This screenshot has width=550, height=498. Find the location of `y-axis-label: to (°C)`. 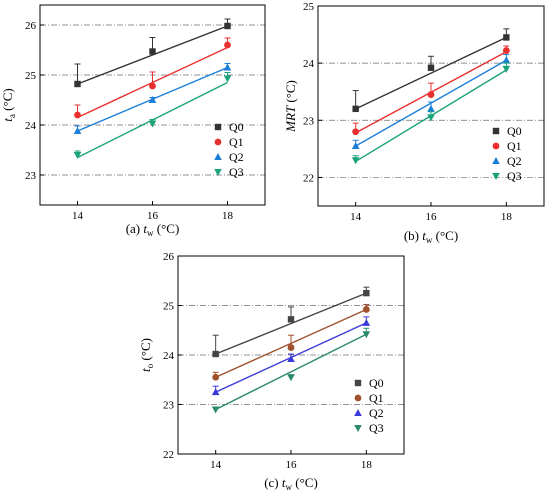

y-axis-label: to (°C) is located at coordinates (146, 355).